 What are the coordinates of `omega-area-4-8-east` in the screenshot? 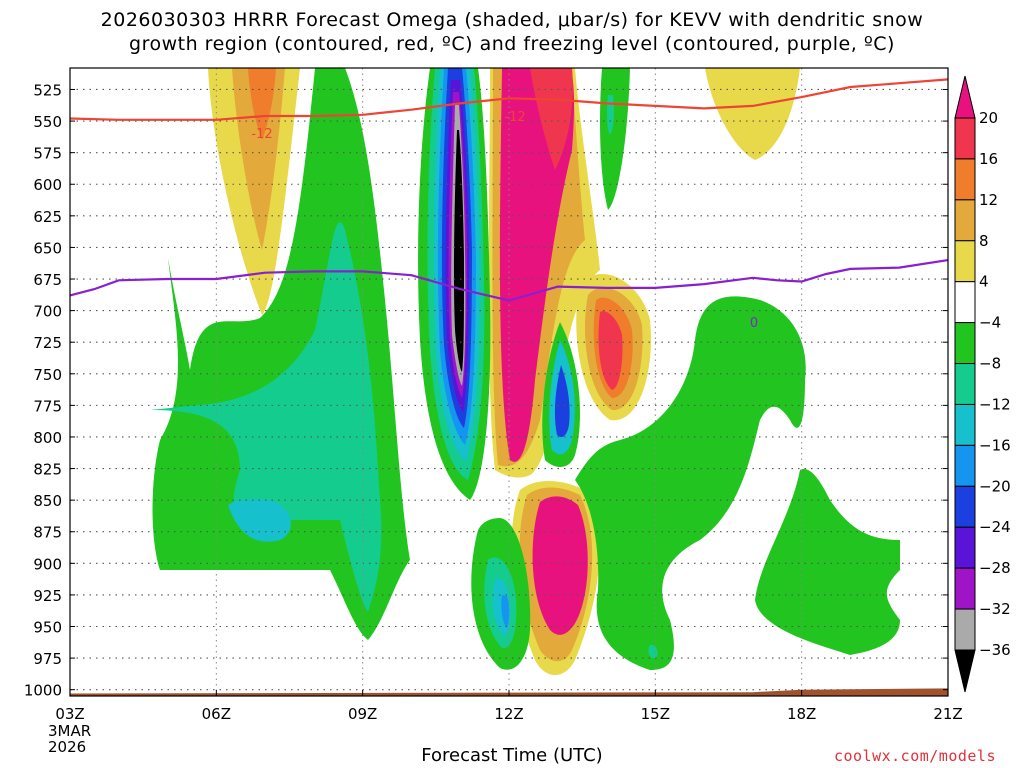 It's located at (752, 114).